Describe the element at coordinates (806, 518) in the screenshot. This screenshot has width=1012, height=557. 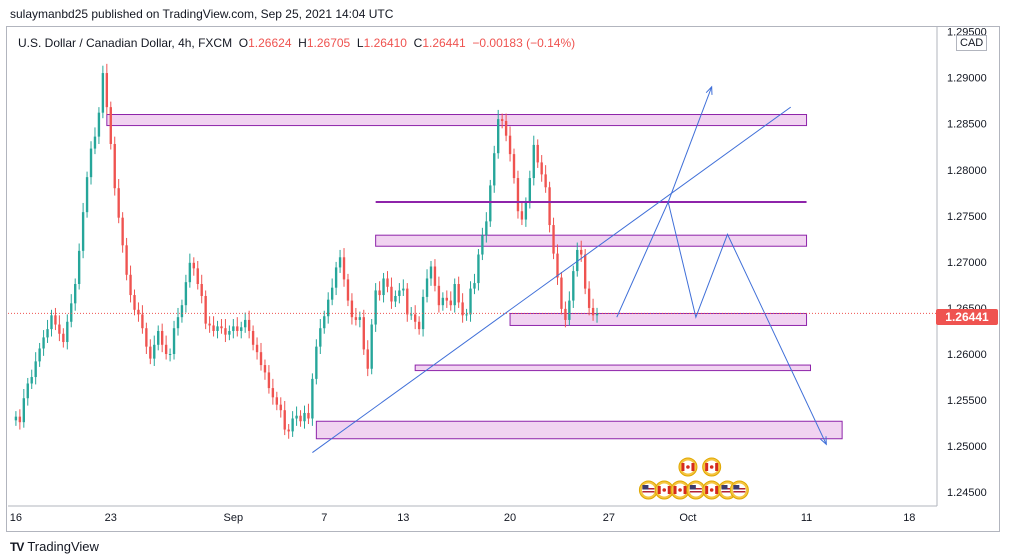
I see `time-tick-label: 11` at that location.